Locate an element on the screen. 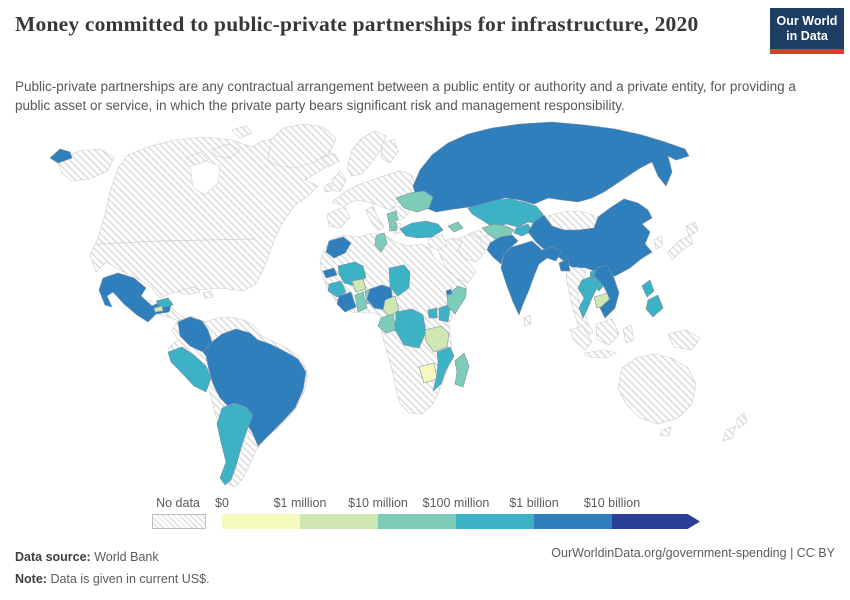 The width and height of the screenshot is (850, 600). legend-bin--10-million is located at coordinates (417, 521).